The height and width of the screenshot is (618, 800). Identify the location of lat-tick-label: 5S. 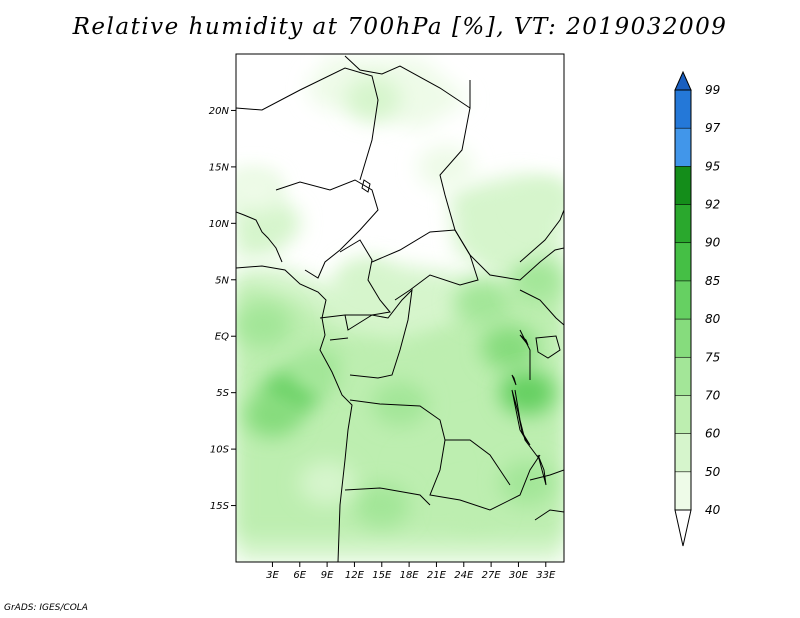
(222, 393).